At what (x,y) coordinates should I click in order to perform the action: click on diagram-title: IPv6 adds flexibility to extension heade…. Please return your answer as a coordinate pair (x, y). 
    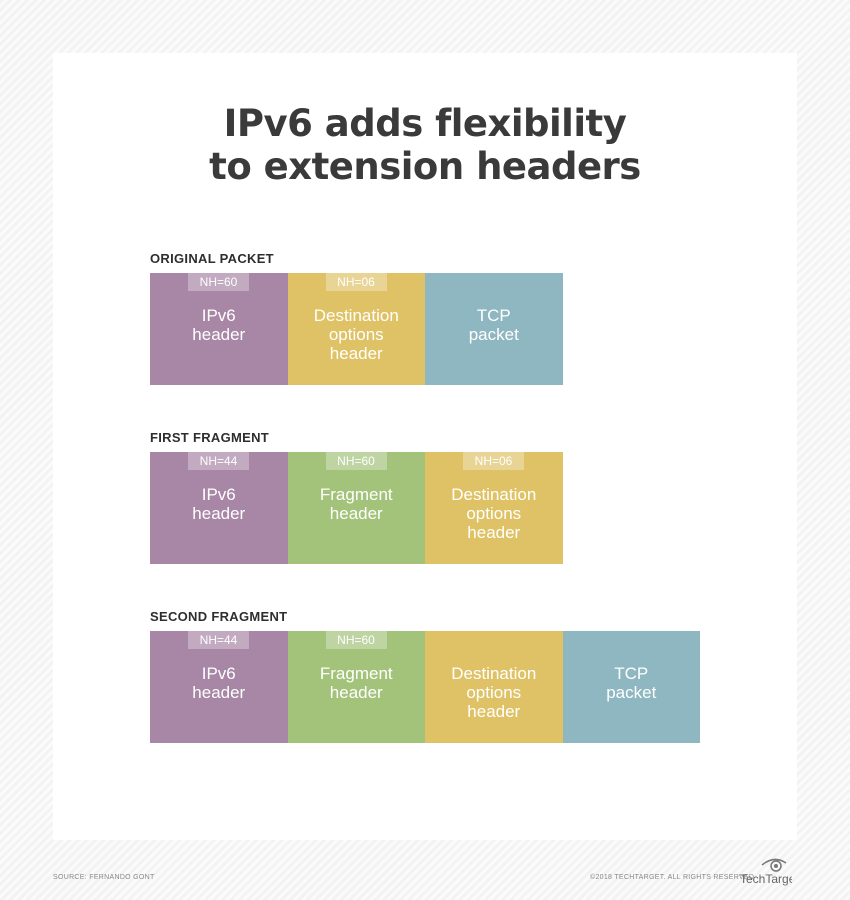
    Looking at the image, I should click on (425, 145).